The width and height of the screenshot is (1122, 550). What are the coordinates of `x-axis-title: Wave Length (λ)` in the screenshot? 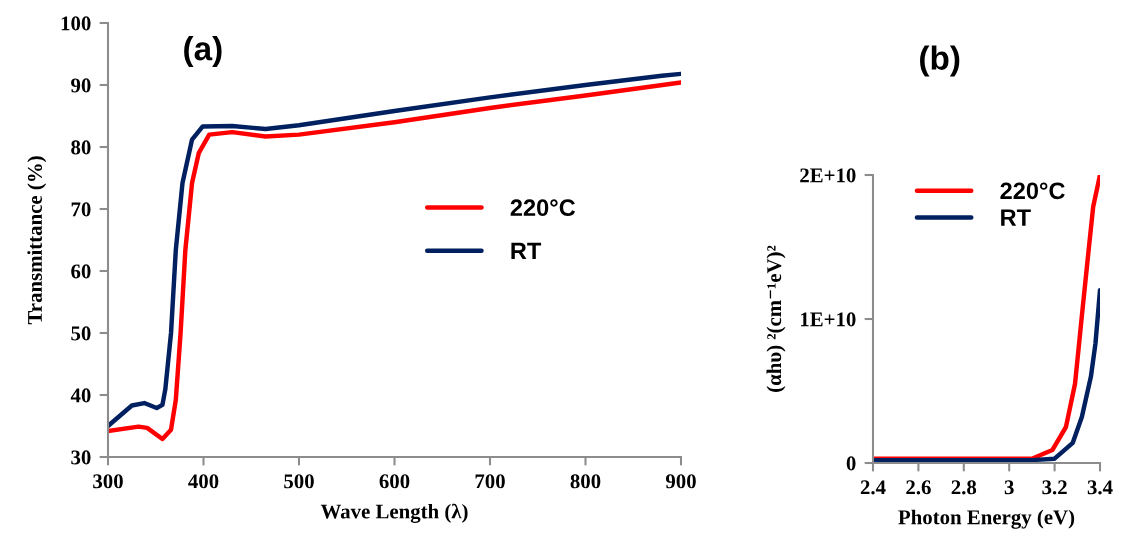 It's located at (394, 513).